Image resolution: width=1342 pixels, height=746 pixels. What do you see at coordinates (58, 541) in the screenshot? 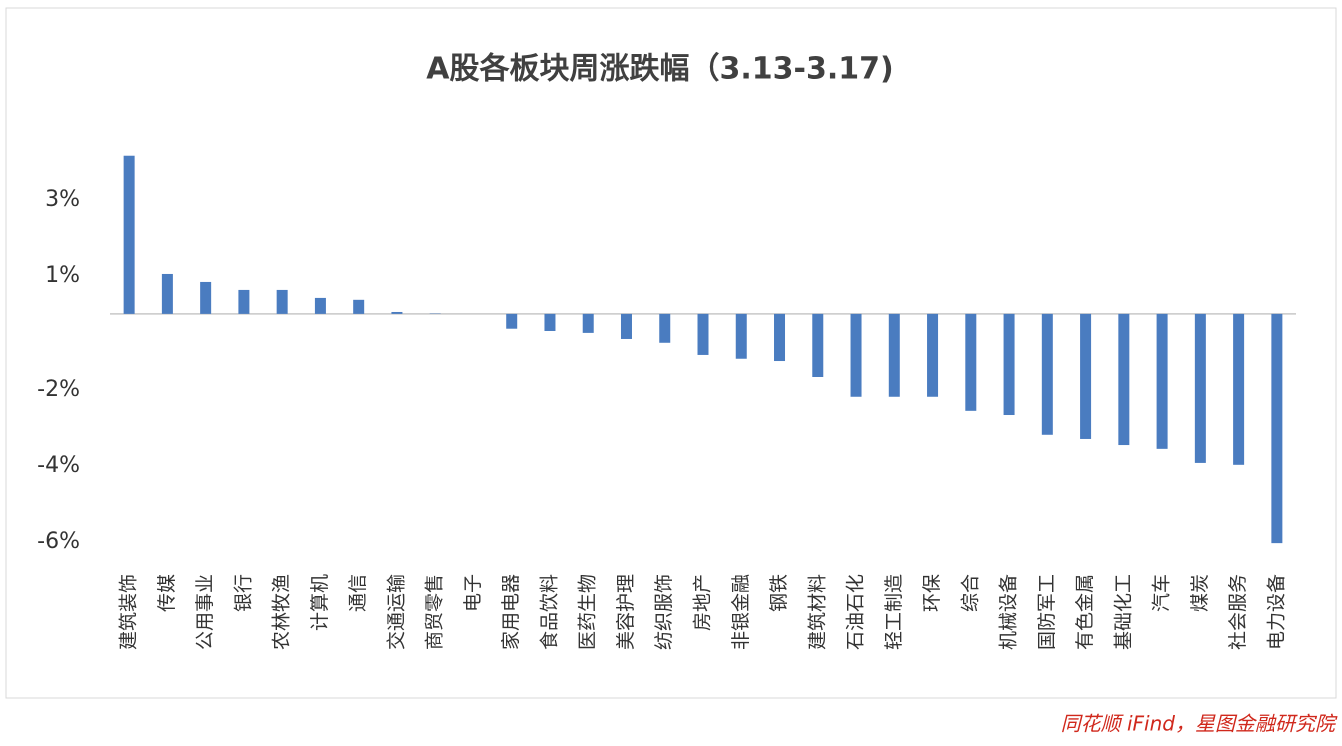
I see `y-tick-label: -6%` at bounding box center [58, 541].